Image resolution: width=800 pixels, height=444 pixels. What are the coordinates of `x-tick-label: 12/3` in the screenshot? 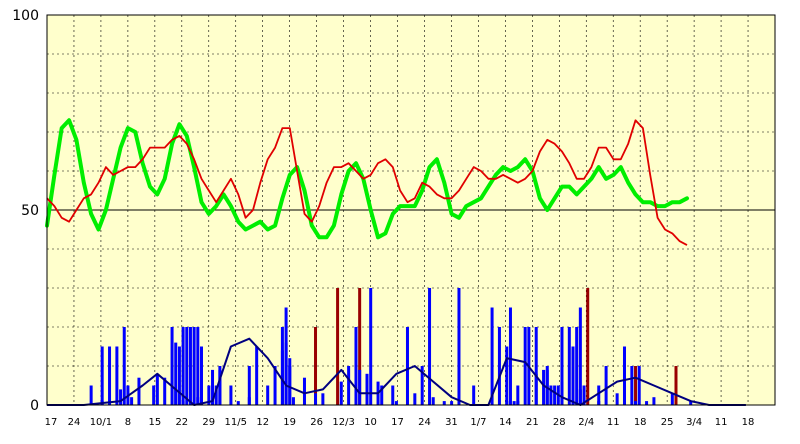 It's located at (343, 422).